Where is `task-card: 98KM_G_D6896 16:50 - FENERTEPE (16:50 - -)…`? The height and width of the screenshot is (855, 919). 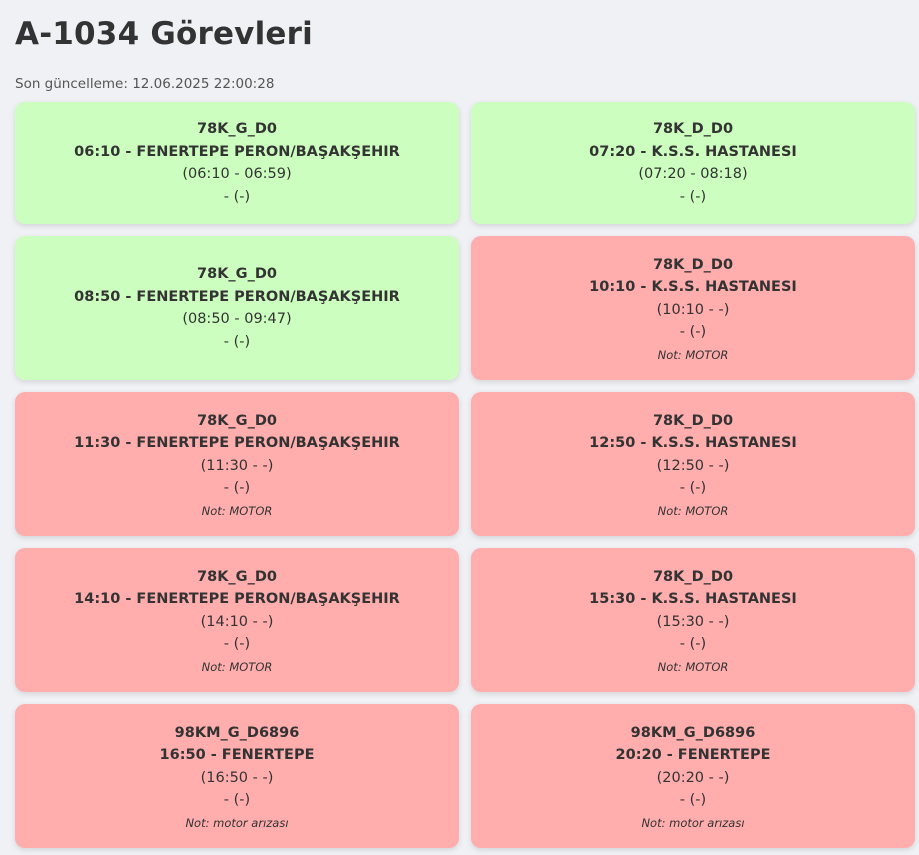
task-card: 98KM_G_D6896 16:50 - FENERTEPE (16:50 - -)… is located at coordinates (237, 776).